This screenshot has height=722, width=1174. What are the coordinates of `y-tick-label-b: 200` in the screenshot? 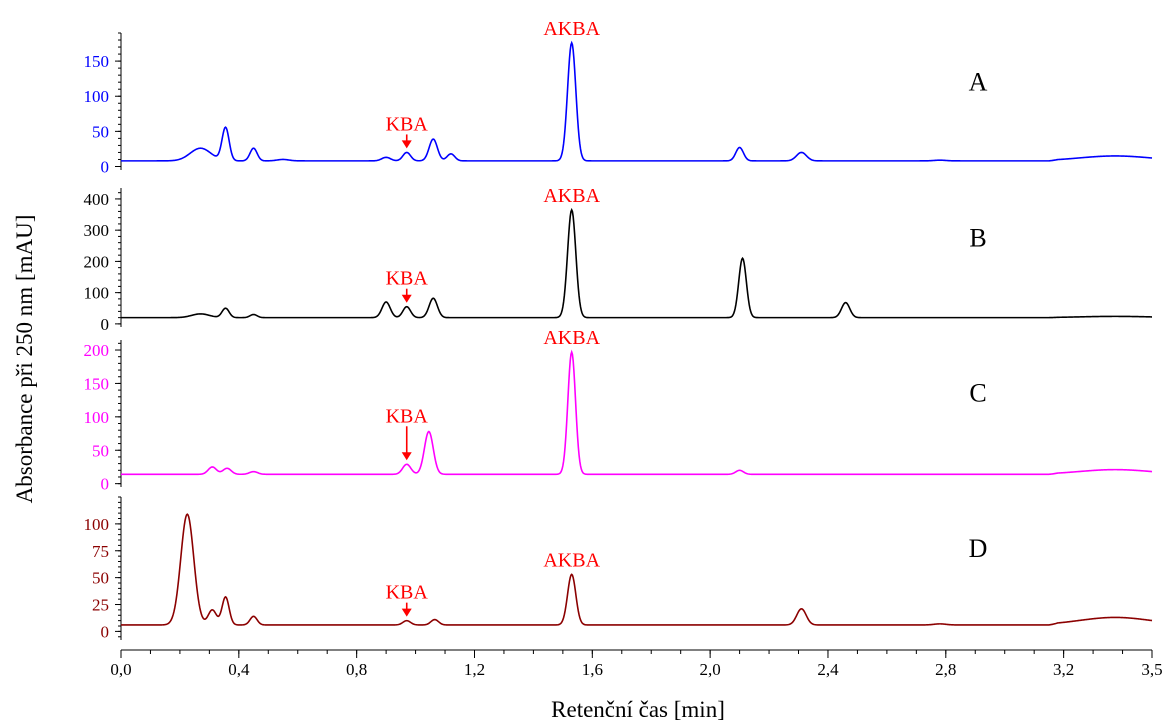 It's located at (97, 261).